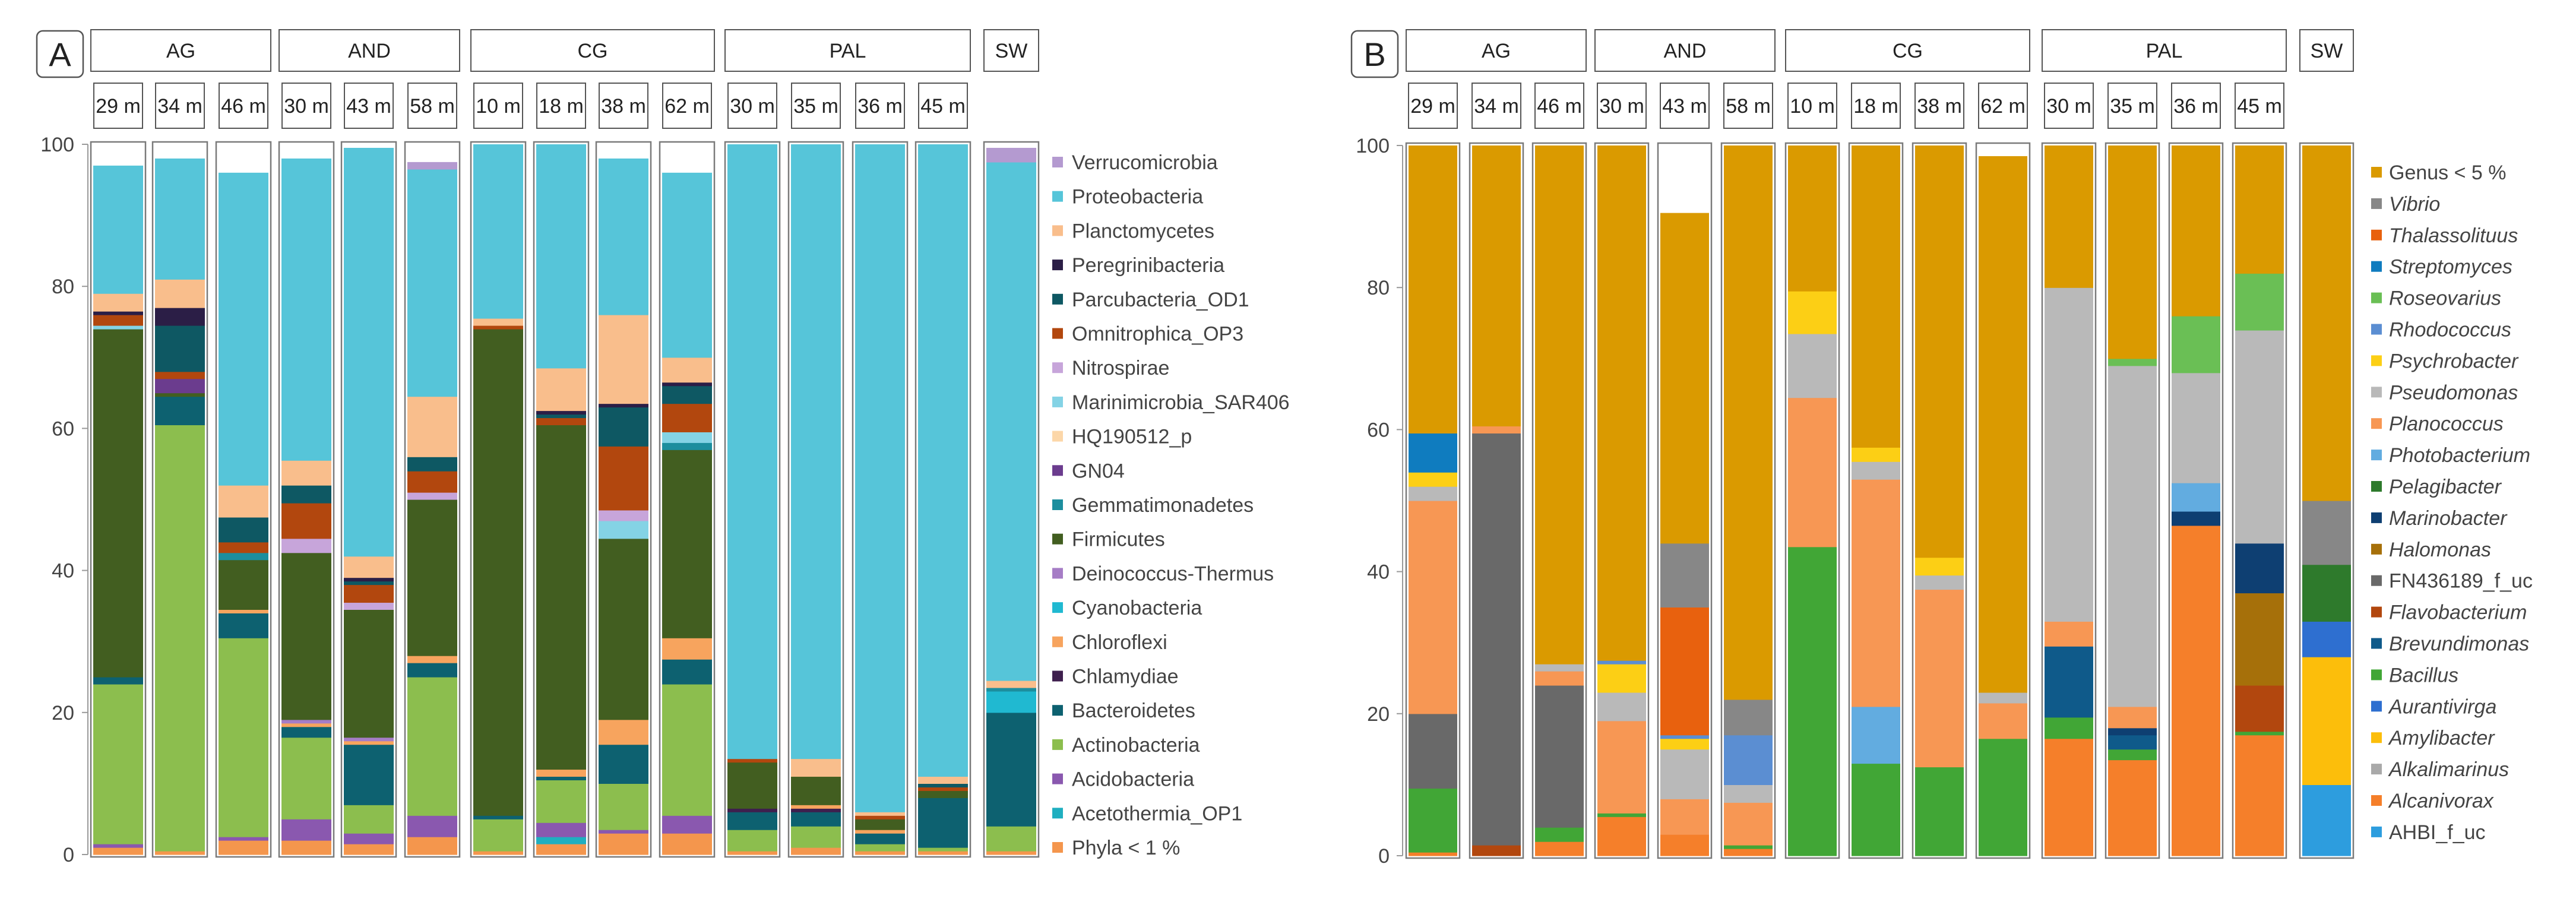 The width and height of the screenshot is (2576, 905). Describe the element at coordinates (180, 50) in the screenshot. I see `group-header-box` at that location.